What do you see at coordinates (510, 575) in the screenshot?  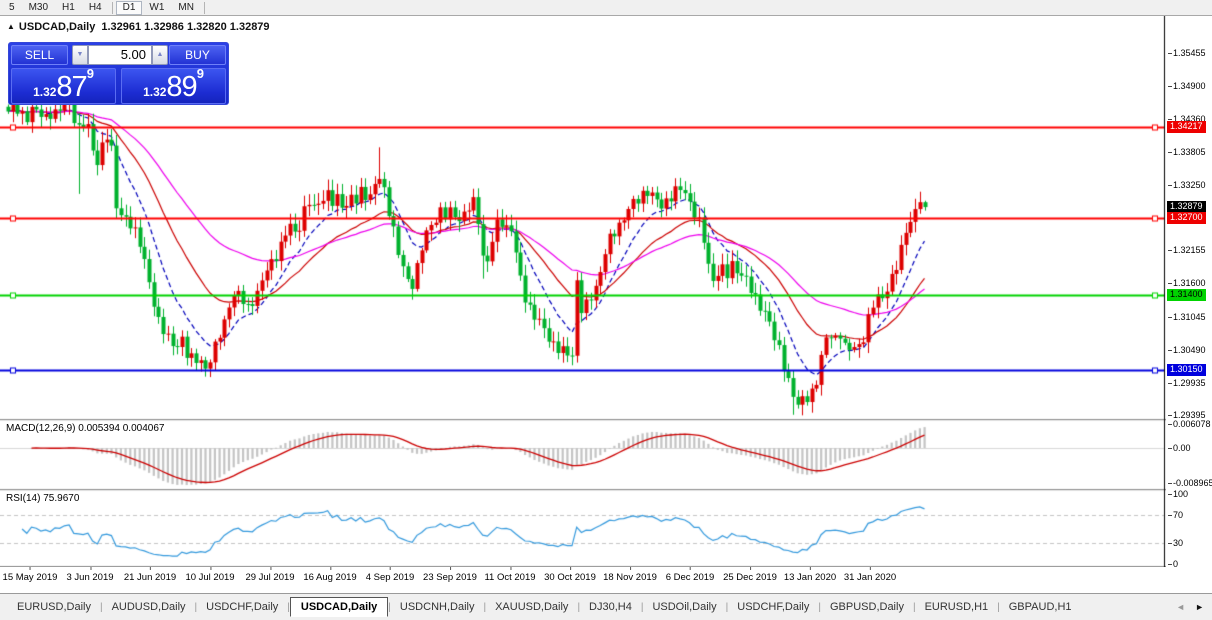 I see `date-axis-label: 11 Oct 2019` at bounding box center [510, 575].